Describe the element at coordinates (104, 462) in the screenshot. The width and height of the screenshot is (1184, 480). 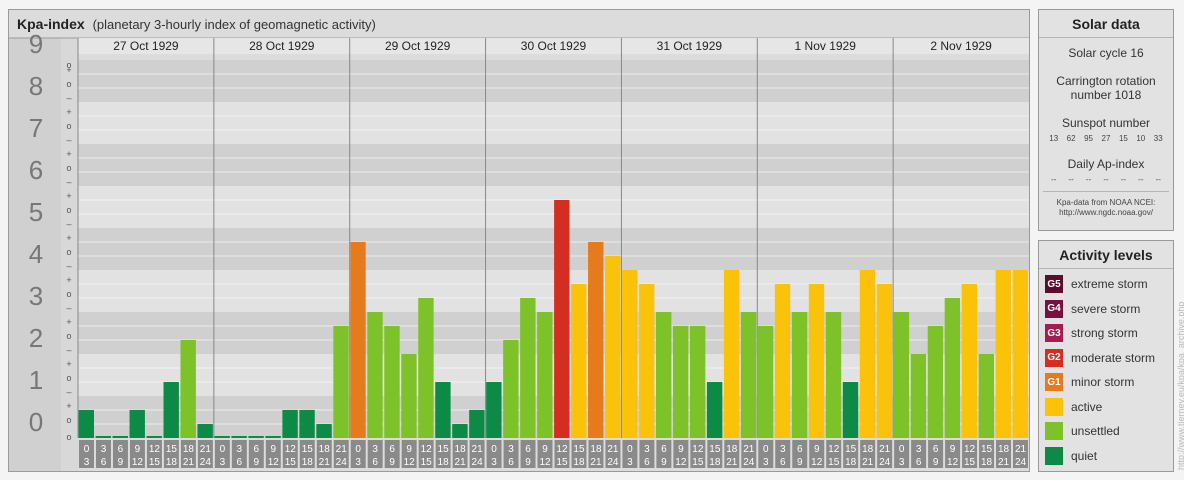
I see `time-interval-end: 6` at that location.